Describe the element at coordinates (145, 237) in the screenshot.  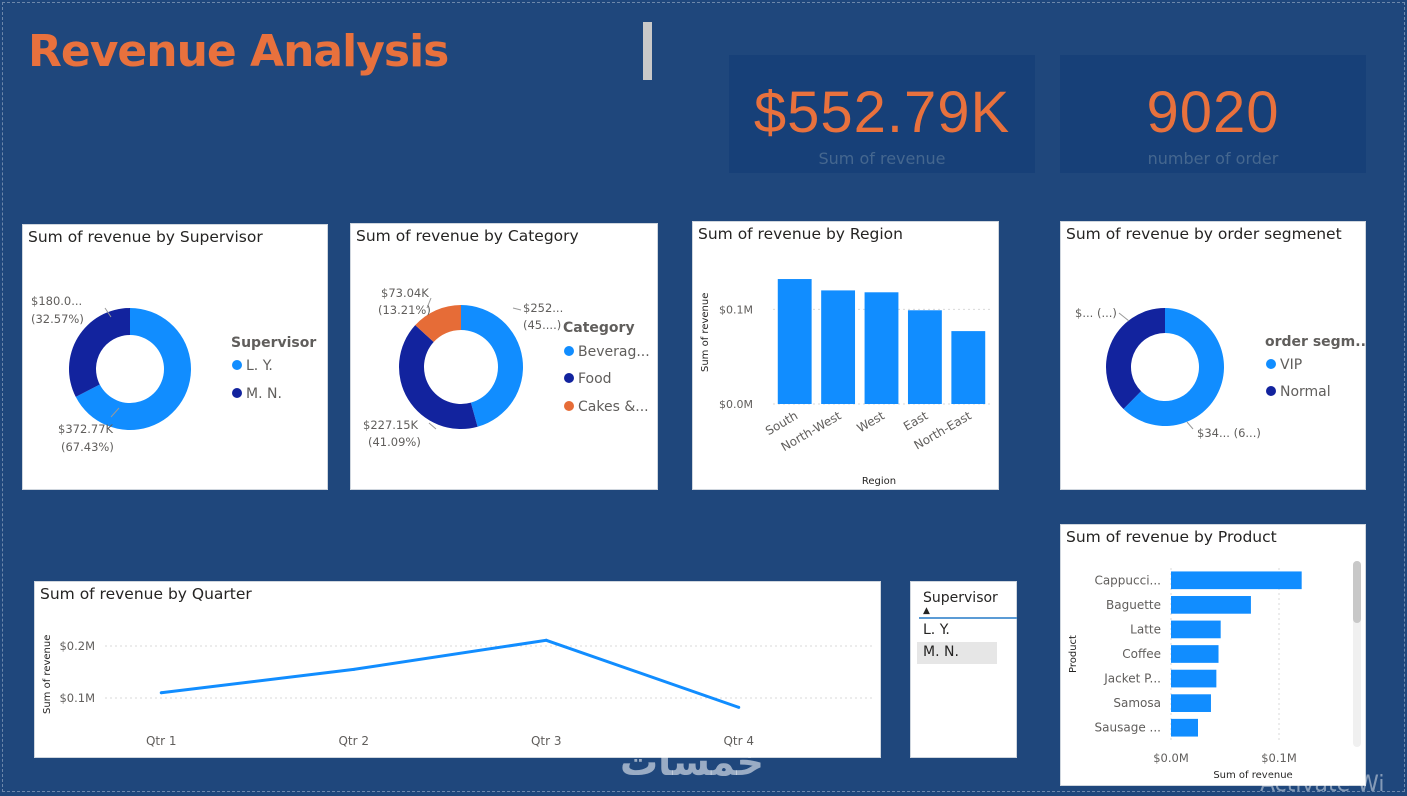
I see `chart-title: Sum of revenue by Supervisor` at that location.